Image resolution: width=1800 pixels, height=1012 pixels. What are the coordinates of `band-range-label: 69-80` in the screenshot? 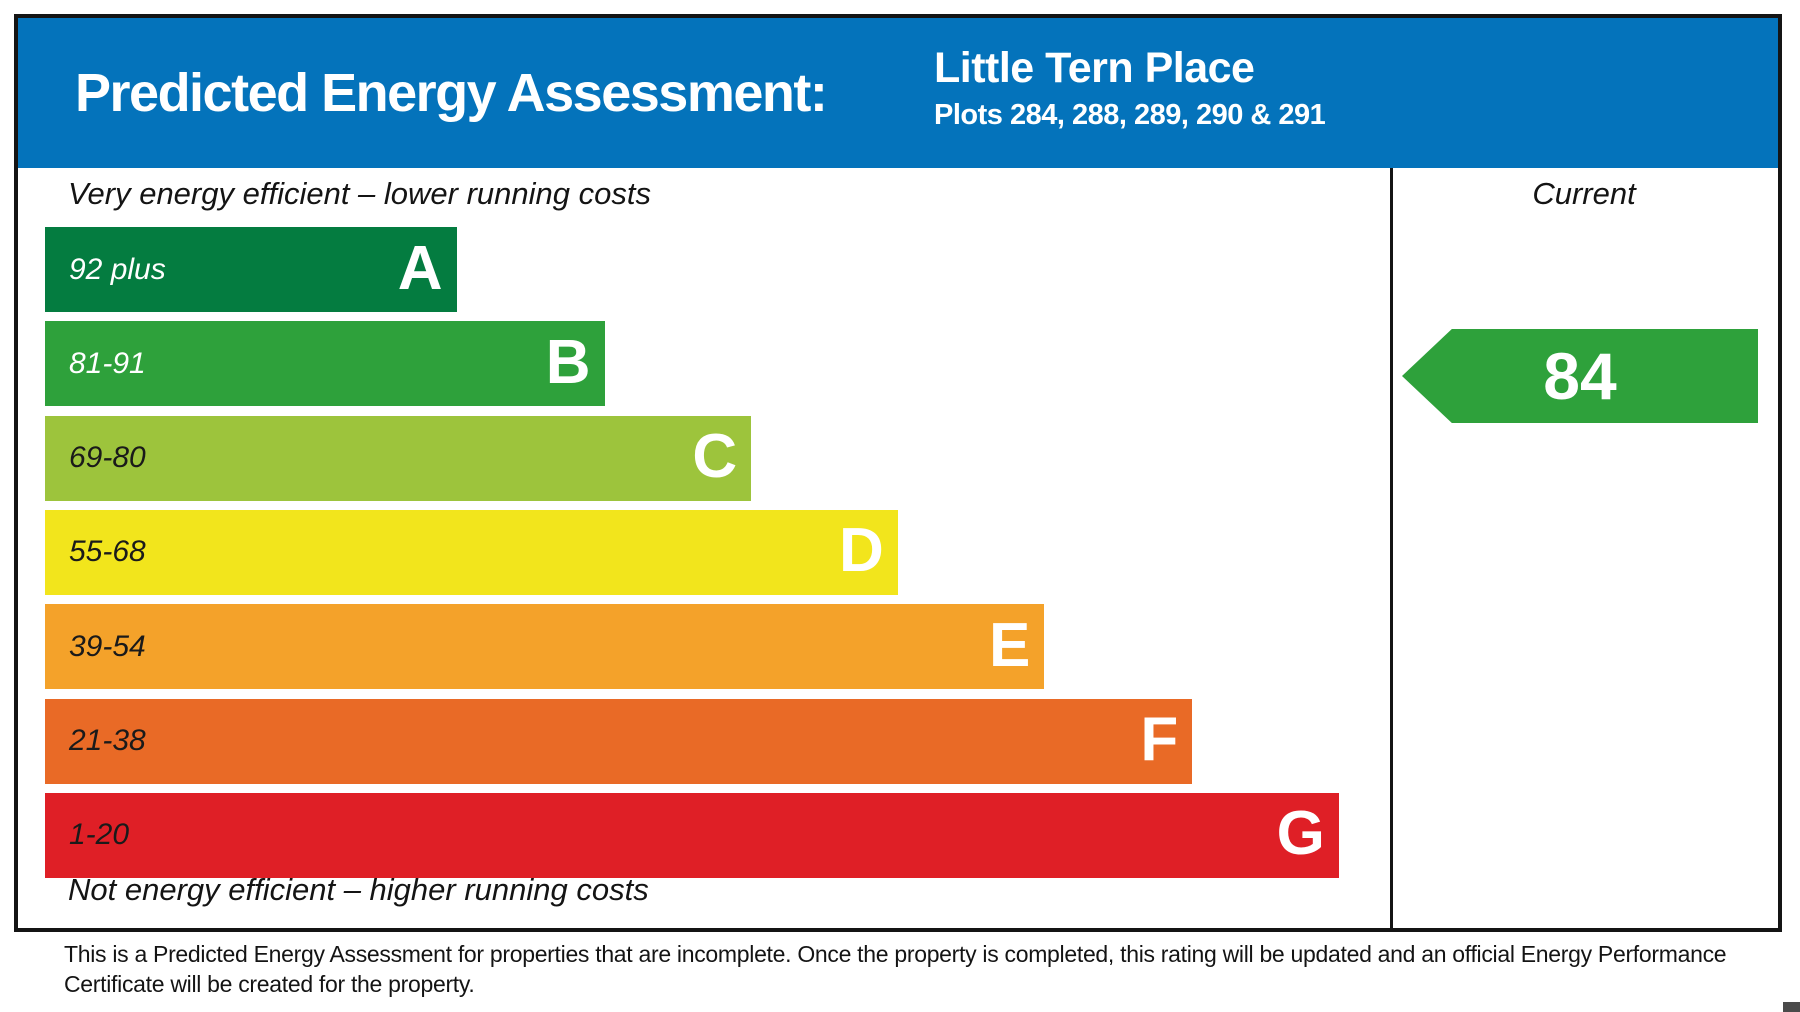 It's located at (107, 458).